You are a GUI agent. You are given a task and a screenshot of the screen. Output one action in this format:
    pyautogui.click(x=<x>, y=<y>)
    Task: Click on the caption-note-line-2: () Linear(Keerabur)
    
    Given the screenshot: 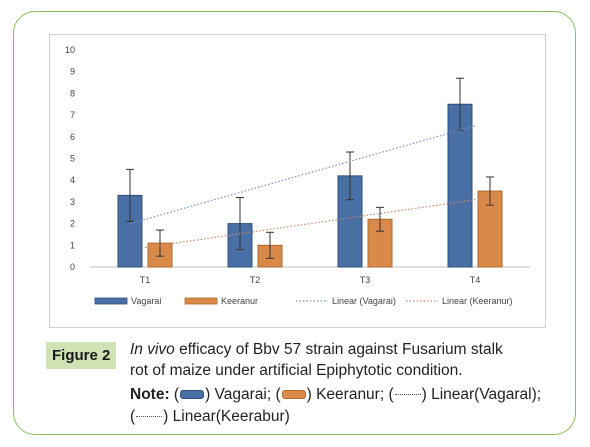 What is the action you would take?
    pyautogui.click(x=210, y=416)
    